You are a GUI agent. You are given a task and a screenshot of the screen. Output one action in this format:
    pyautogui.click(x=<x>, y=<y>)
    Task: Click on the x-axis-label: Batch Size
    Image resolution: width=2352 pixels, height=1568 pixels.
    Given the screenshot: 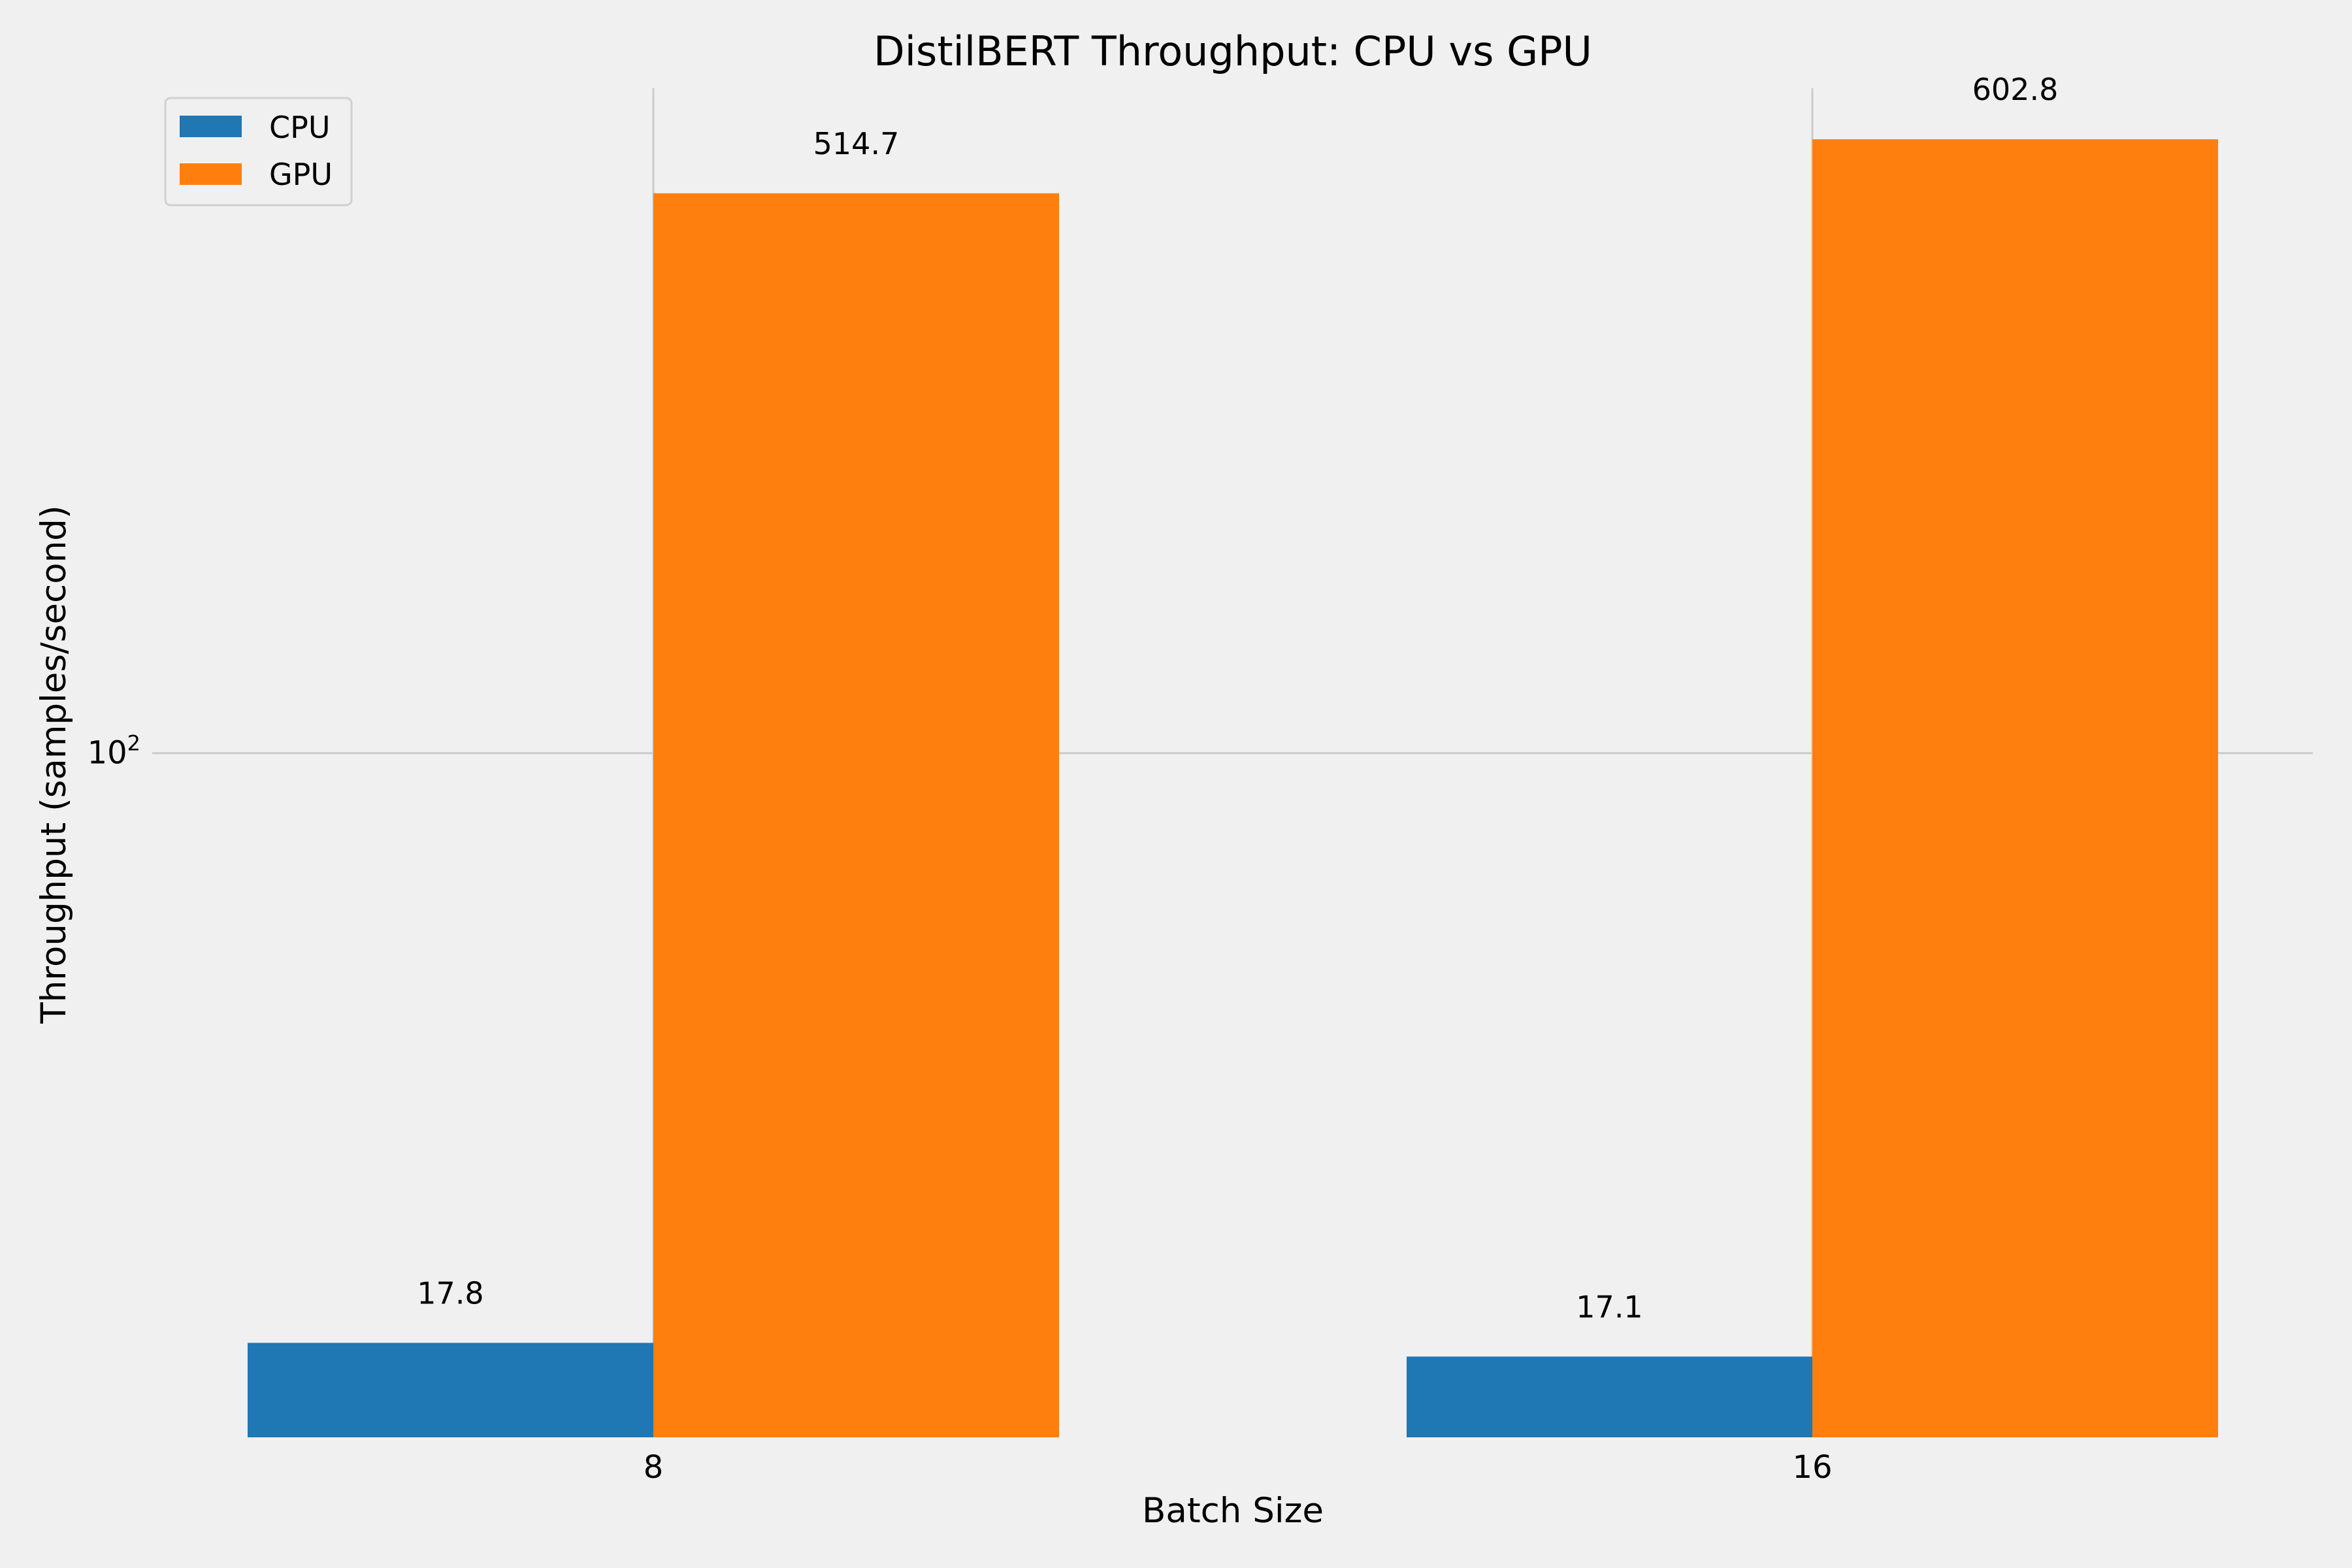 What is the action you would take?
    pyautogui.click(x=1233, y=1511)
    